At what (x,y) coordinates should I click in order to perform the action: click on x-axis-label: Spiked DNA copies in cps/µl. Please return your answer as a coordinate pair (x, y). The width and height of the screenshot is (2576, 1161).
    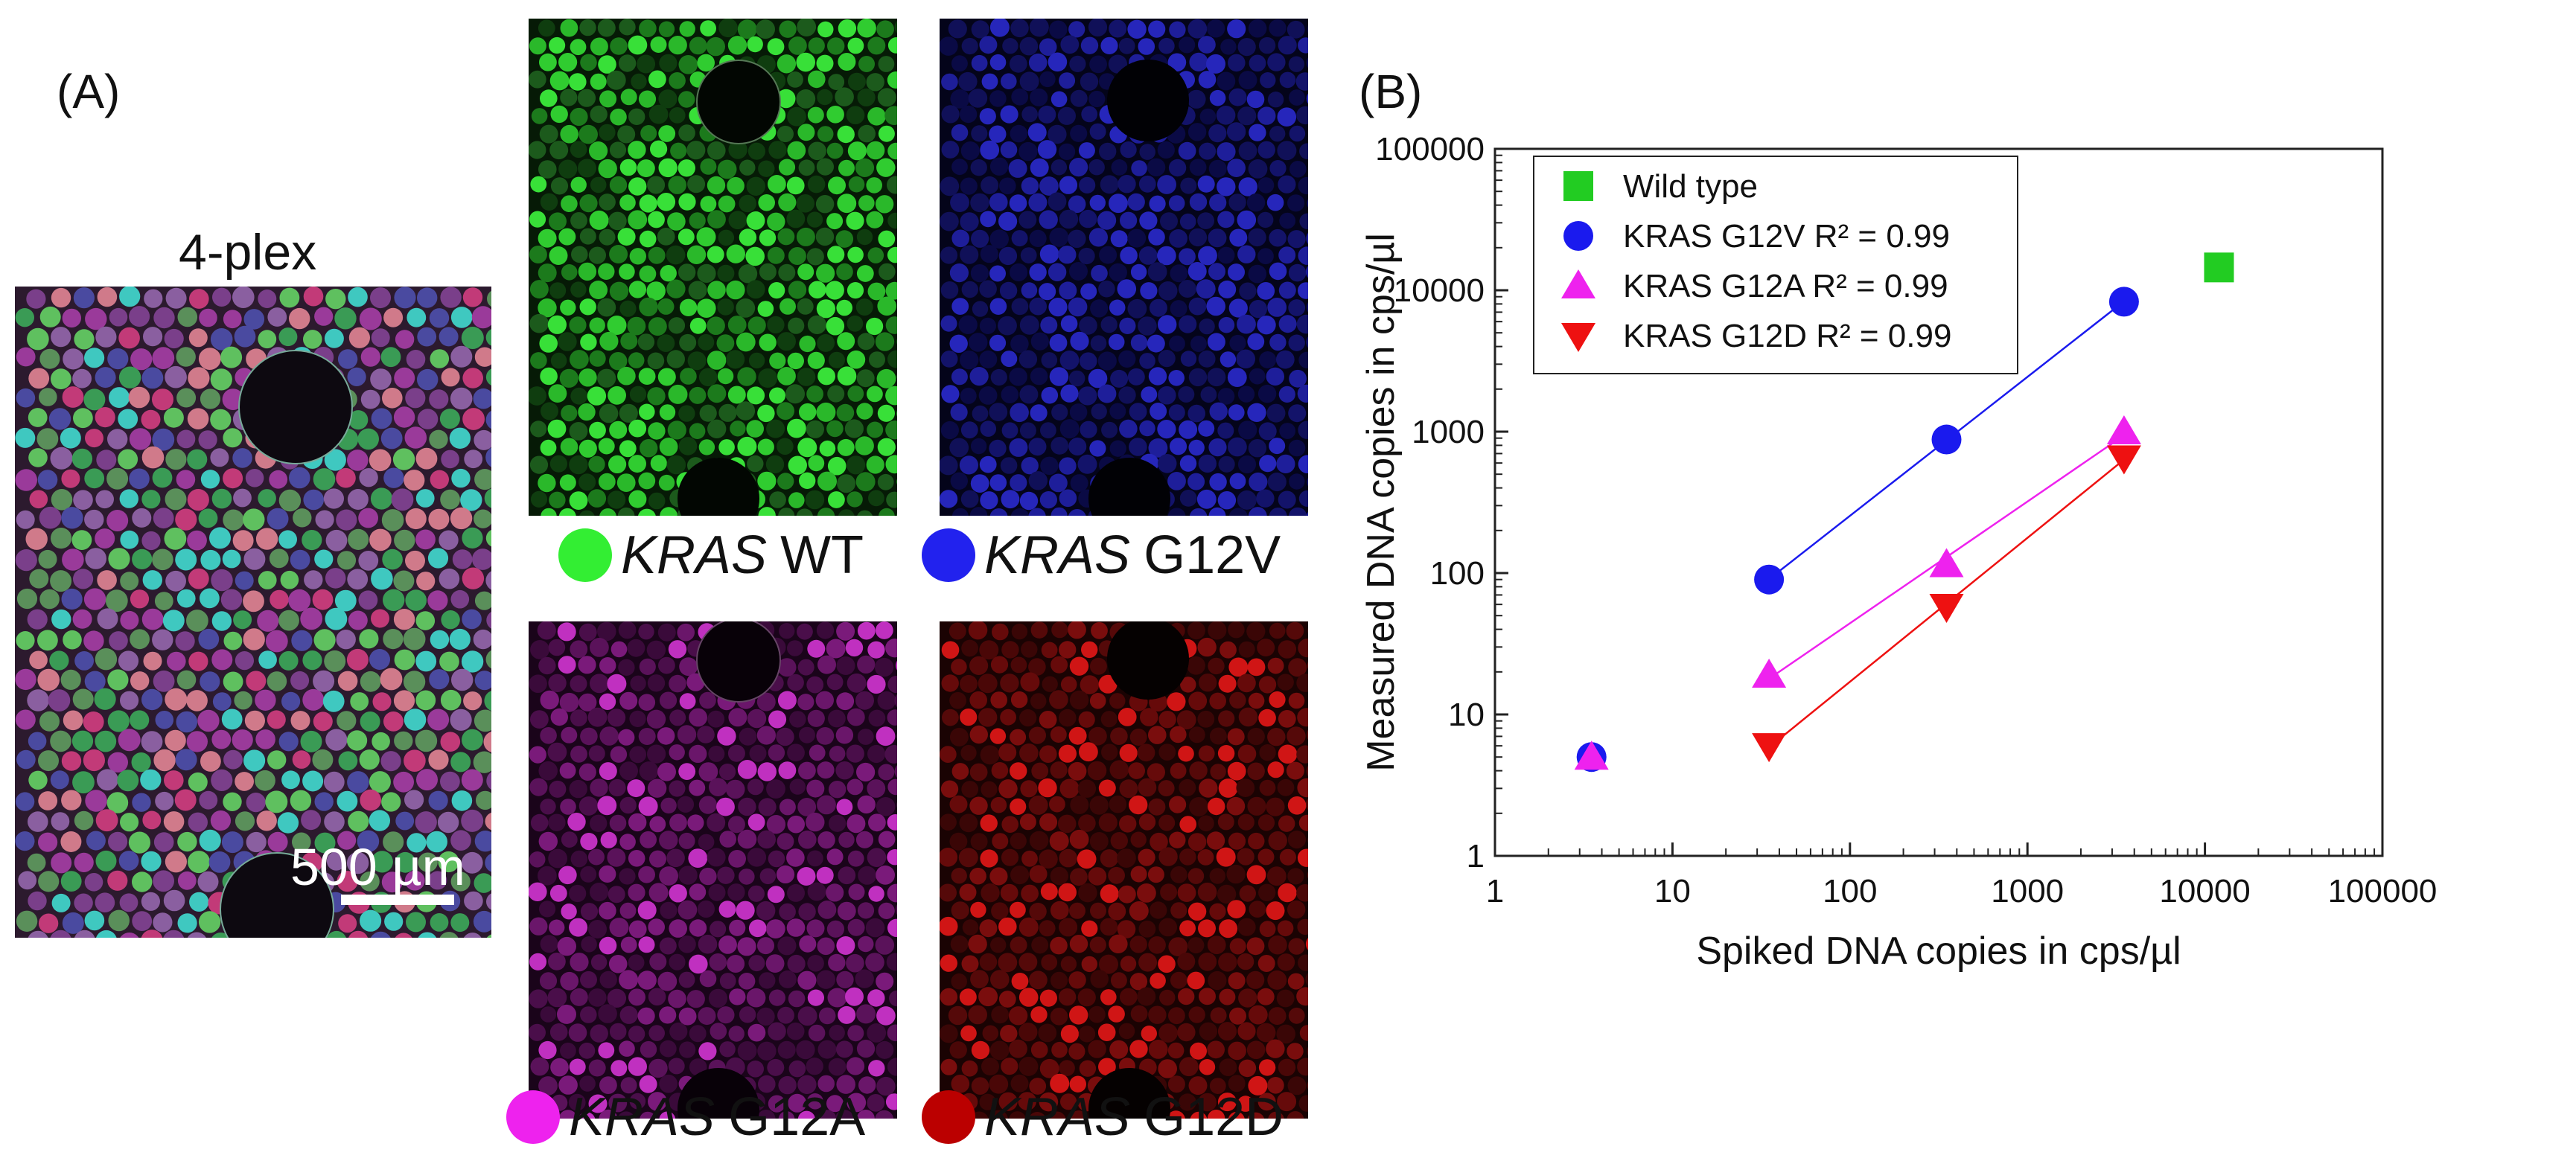
    Looking at the image, I should click on (1938, 952).